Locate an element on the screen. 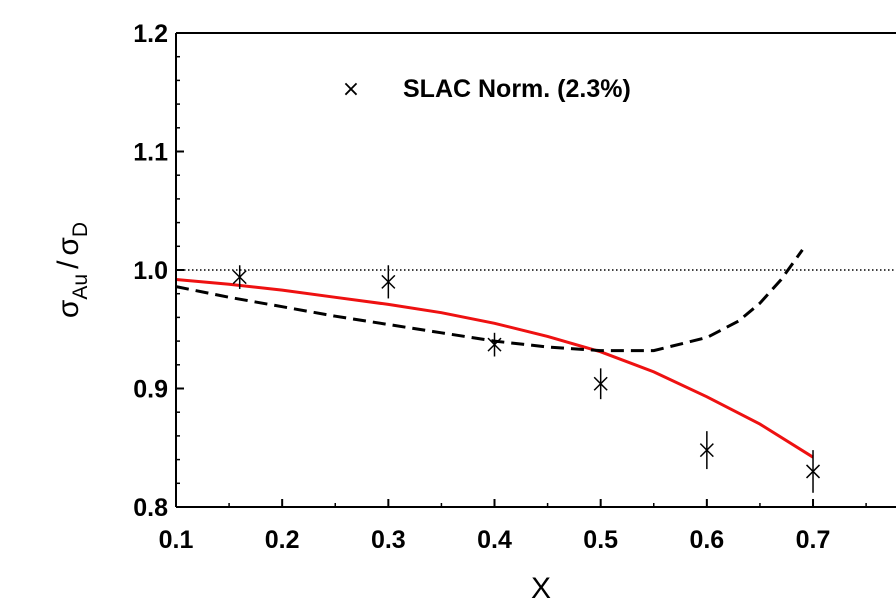 This screenshot has height=605, width=896. x-axis-title: X is located at coordinates (541, 588).